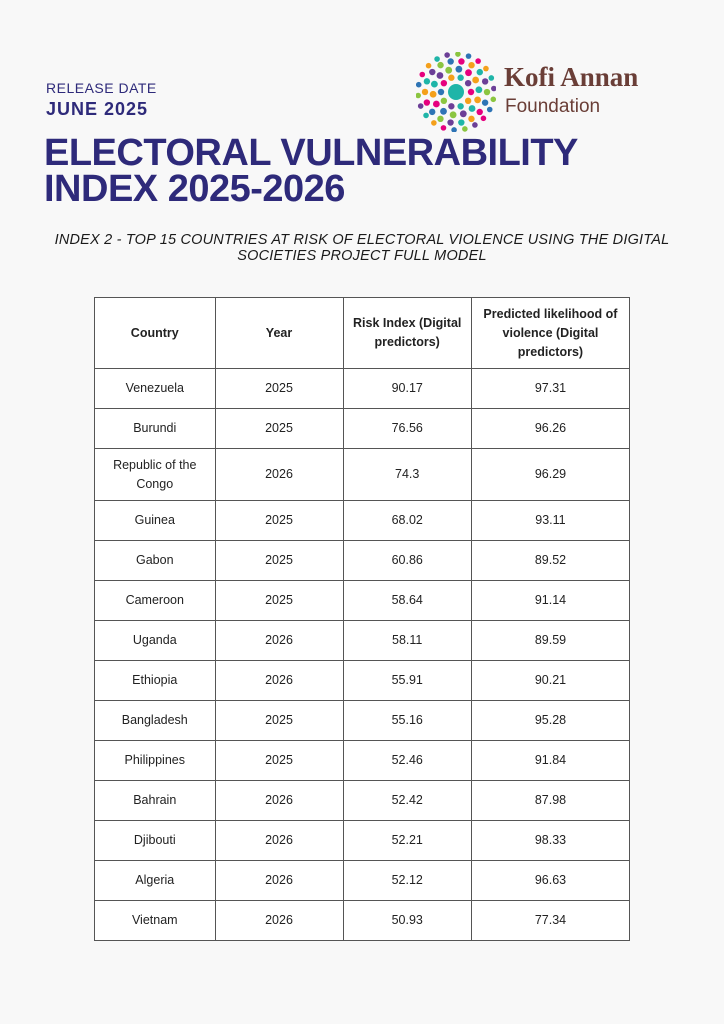 This screenshot has width=724, height=1024. I want to click on cell-likelihood: 89.59, so click(550, 640).